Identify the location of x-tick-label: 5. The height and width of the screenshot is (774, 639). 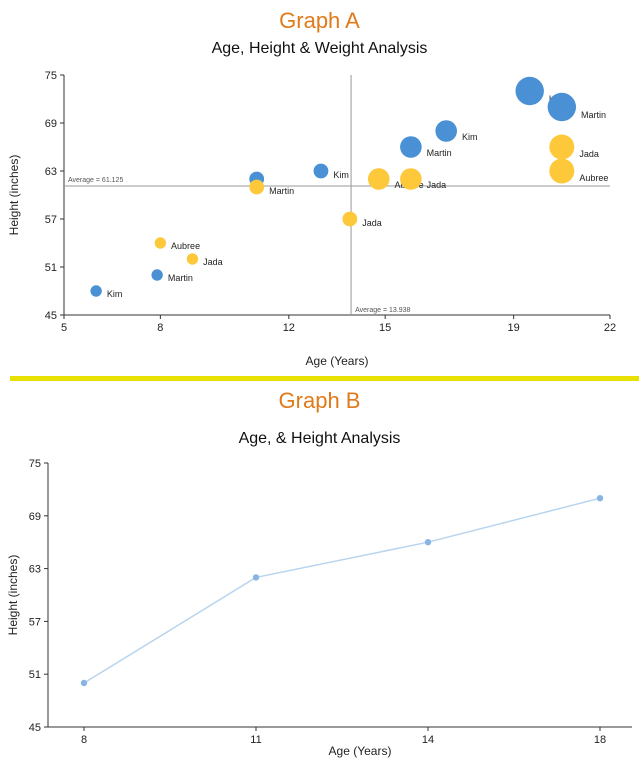
(64, 328).